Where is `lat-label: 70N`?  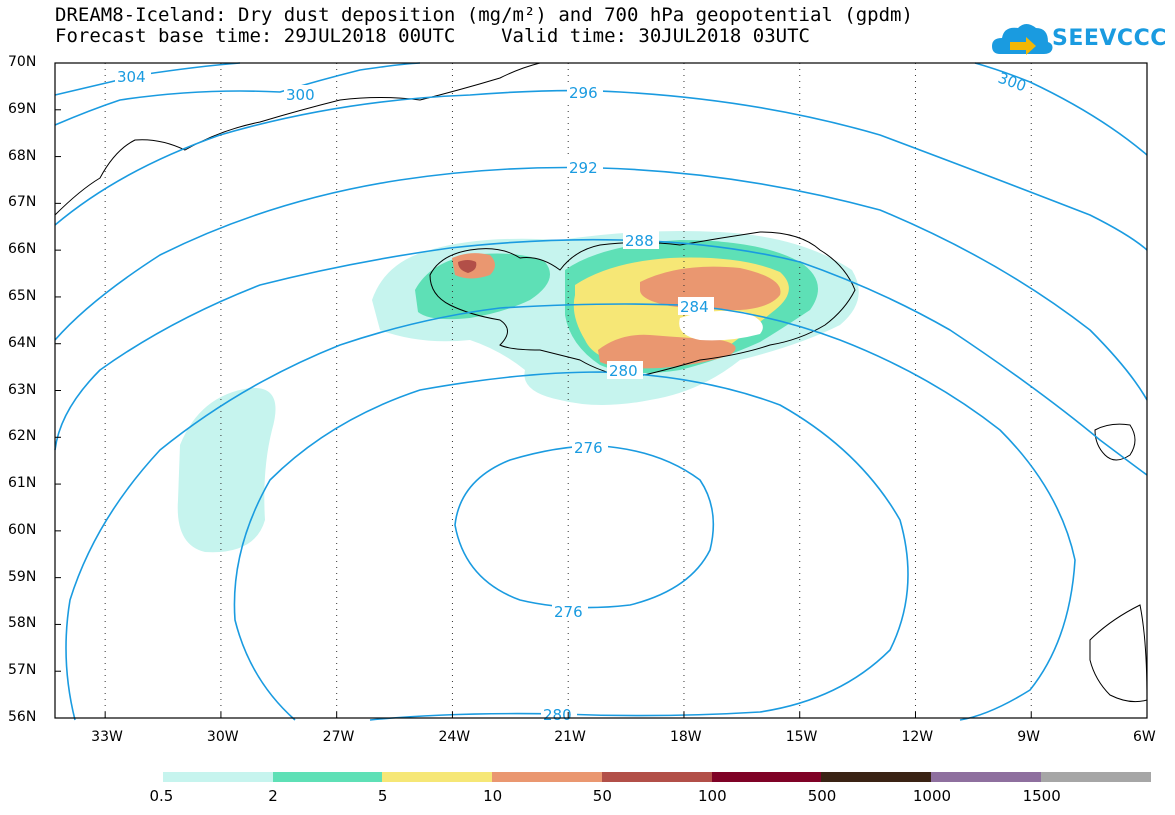
lat-label: 70N is located at coordinates (22, 62).